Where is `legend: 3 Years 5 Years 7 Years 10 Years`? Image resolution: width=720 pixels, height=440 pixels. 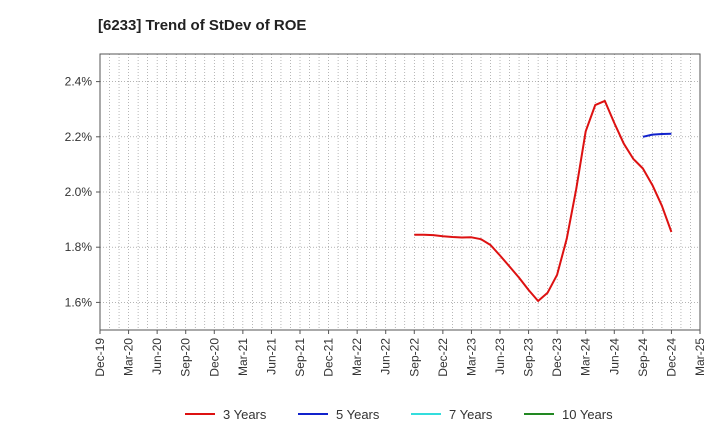 legend: 3 Years 5 Years 7 Years 10 Years is located at coordinates (399, 414).